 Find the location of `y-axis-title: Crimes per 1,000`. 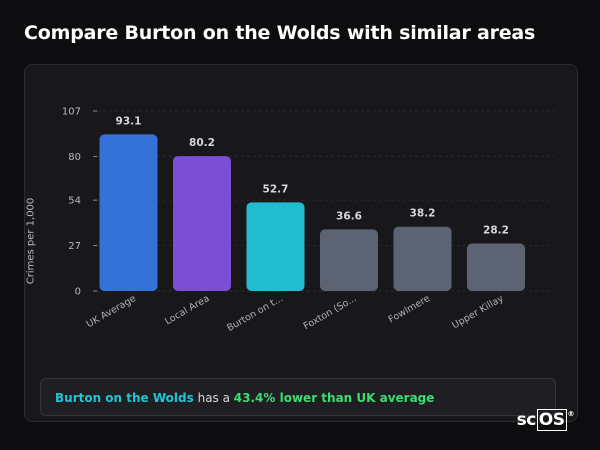

y-axis-title: Crimes per 1,000 is located at coordinates (31, 241).